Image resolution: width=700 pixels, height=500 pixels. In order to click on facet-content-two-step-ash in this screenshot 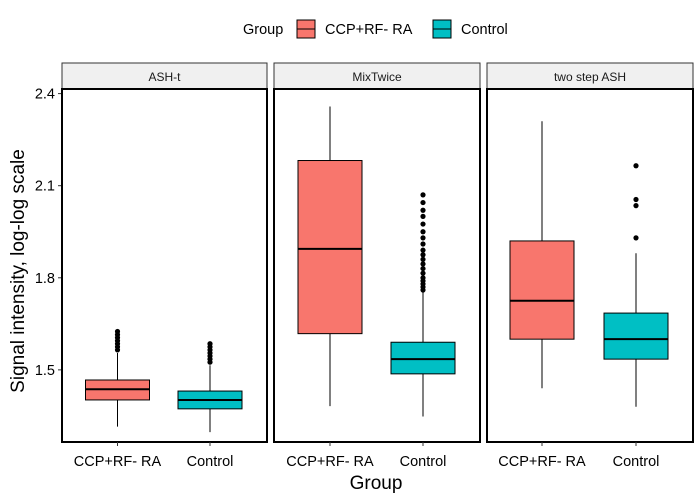, I will do `click(589, 264)`.